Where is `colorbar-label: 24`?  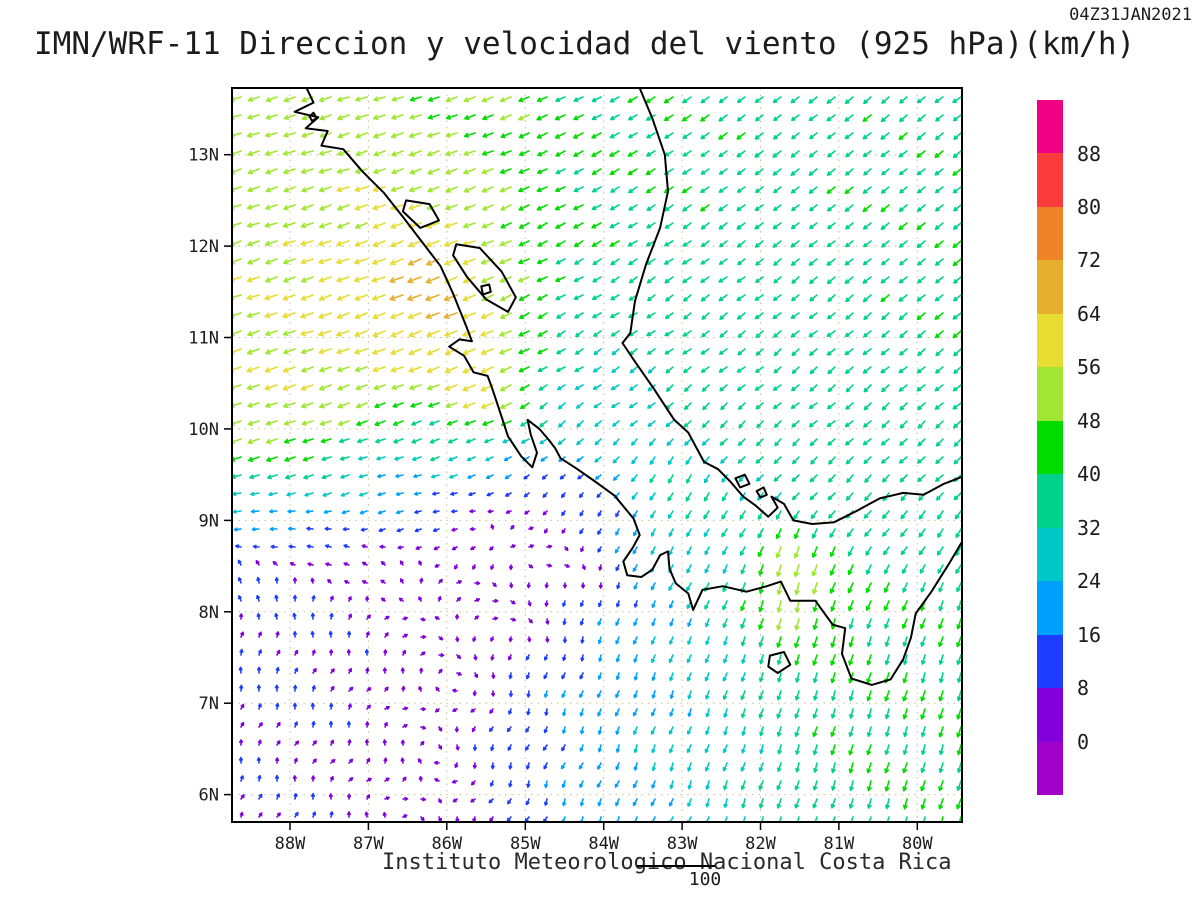 colorbar-label: 24 is located at coordinates (1089, 581).